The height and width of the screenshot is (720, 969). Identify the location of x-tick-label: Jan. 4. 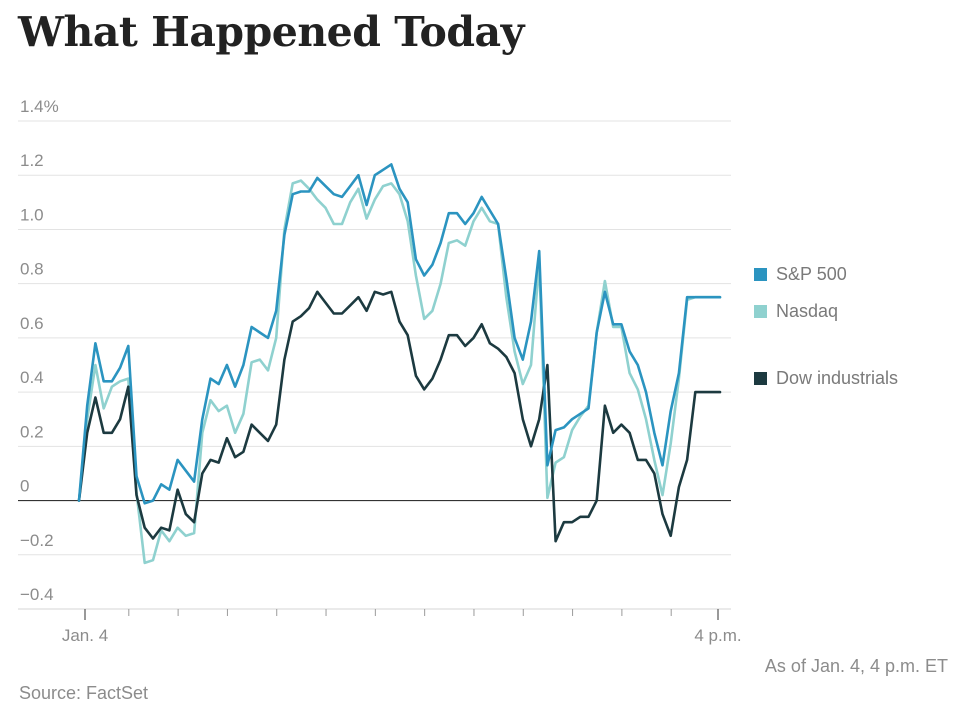
(85, 635).